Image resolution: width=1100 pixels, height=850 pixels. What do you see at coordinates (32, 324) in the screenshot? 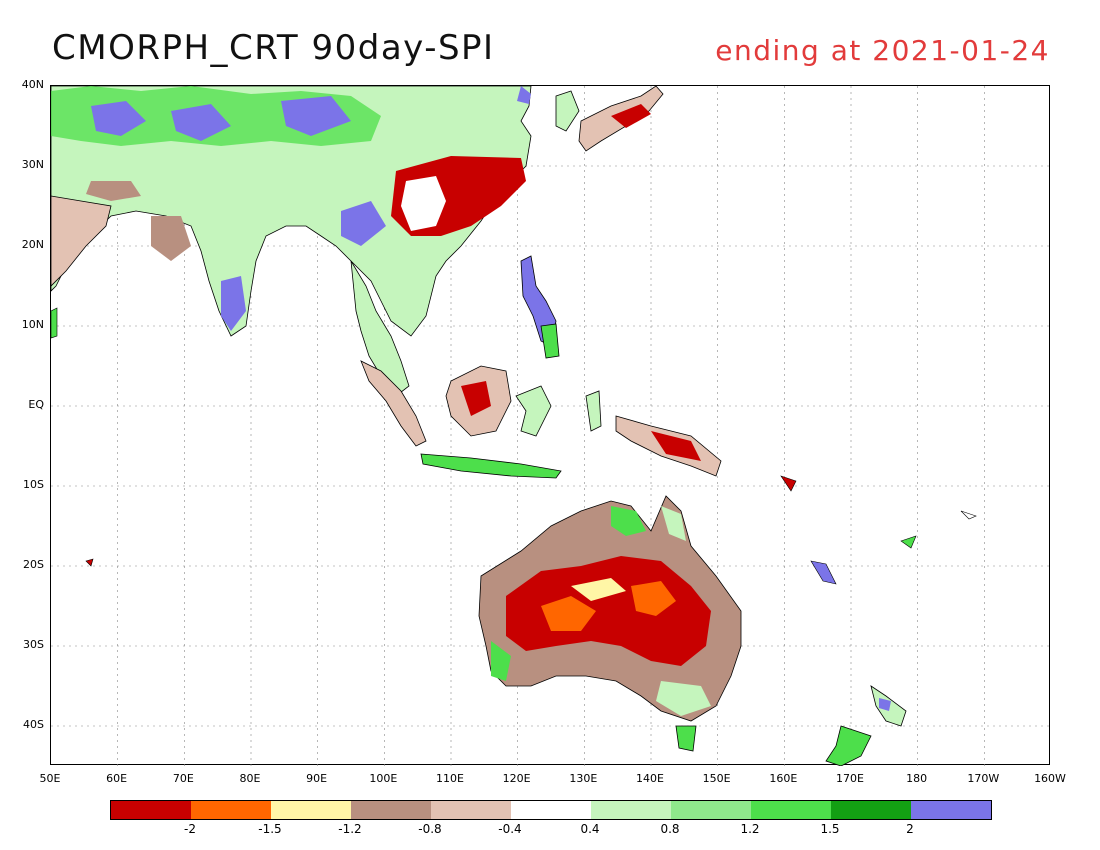
I see `latitude-label: 10N` at bounding box center [32, 324].